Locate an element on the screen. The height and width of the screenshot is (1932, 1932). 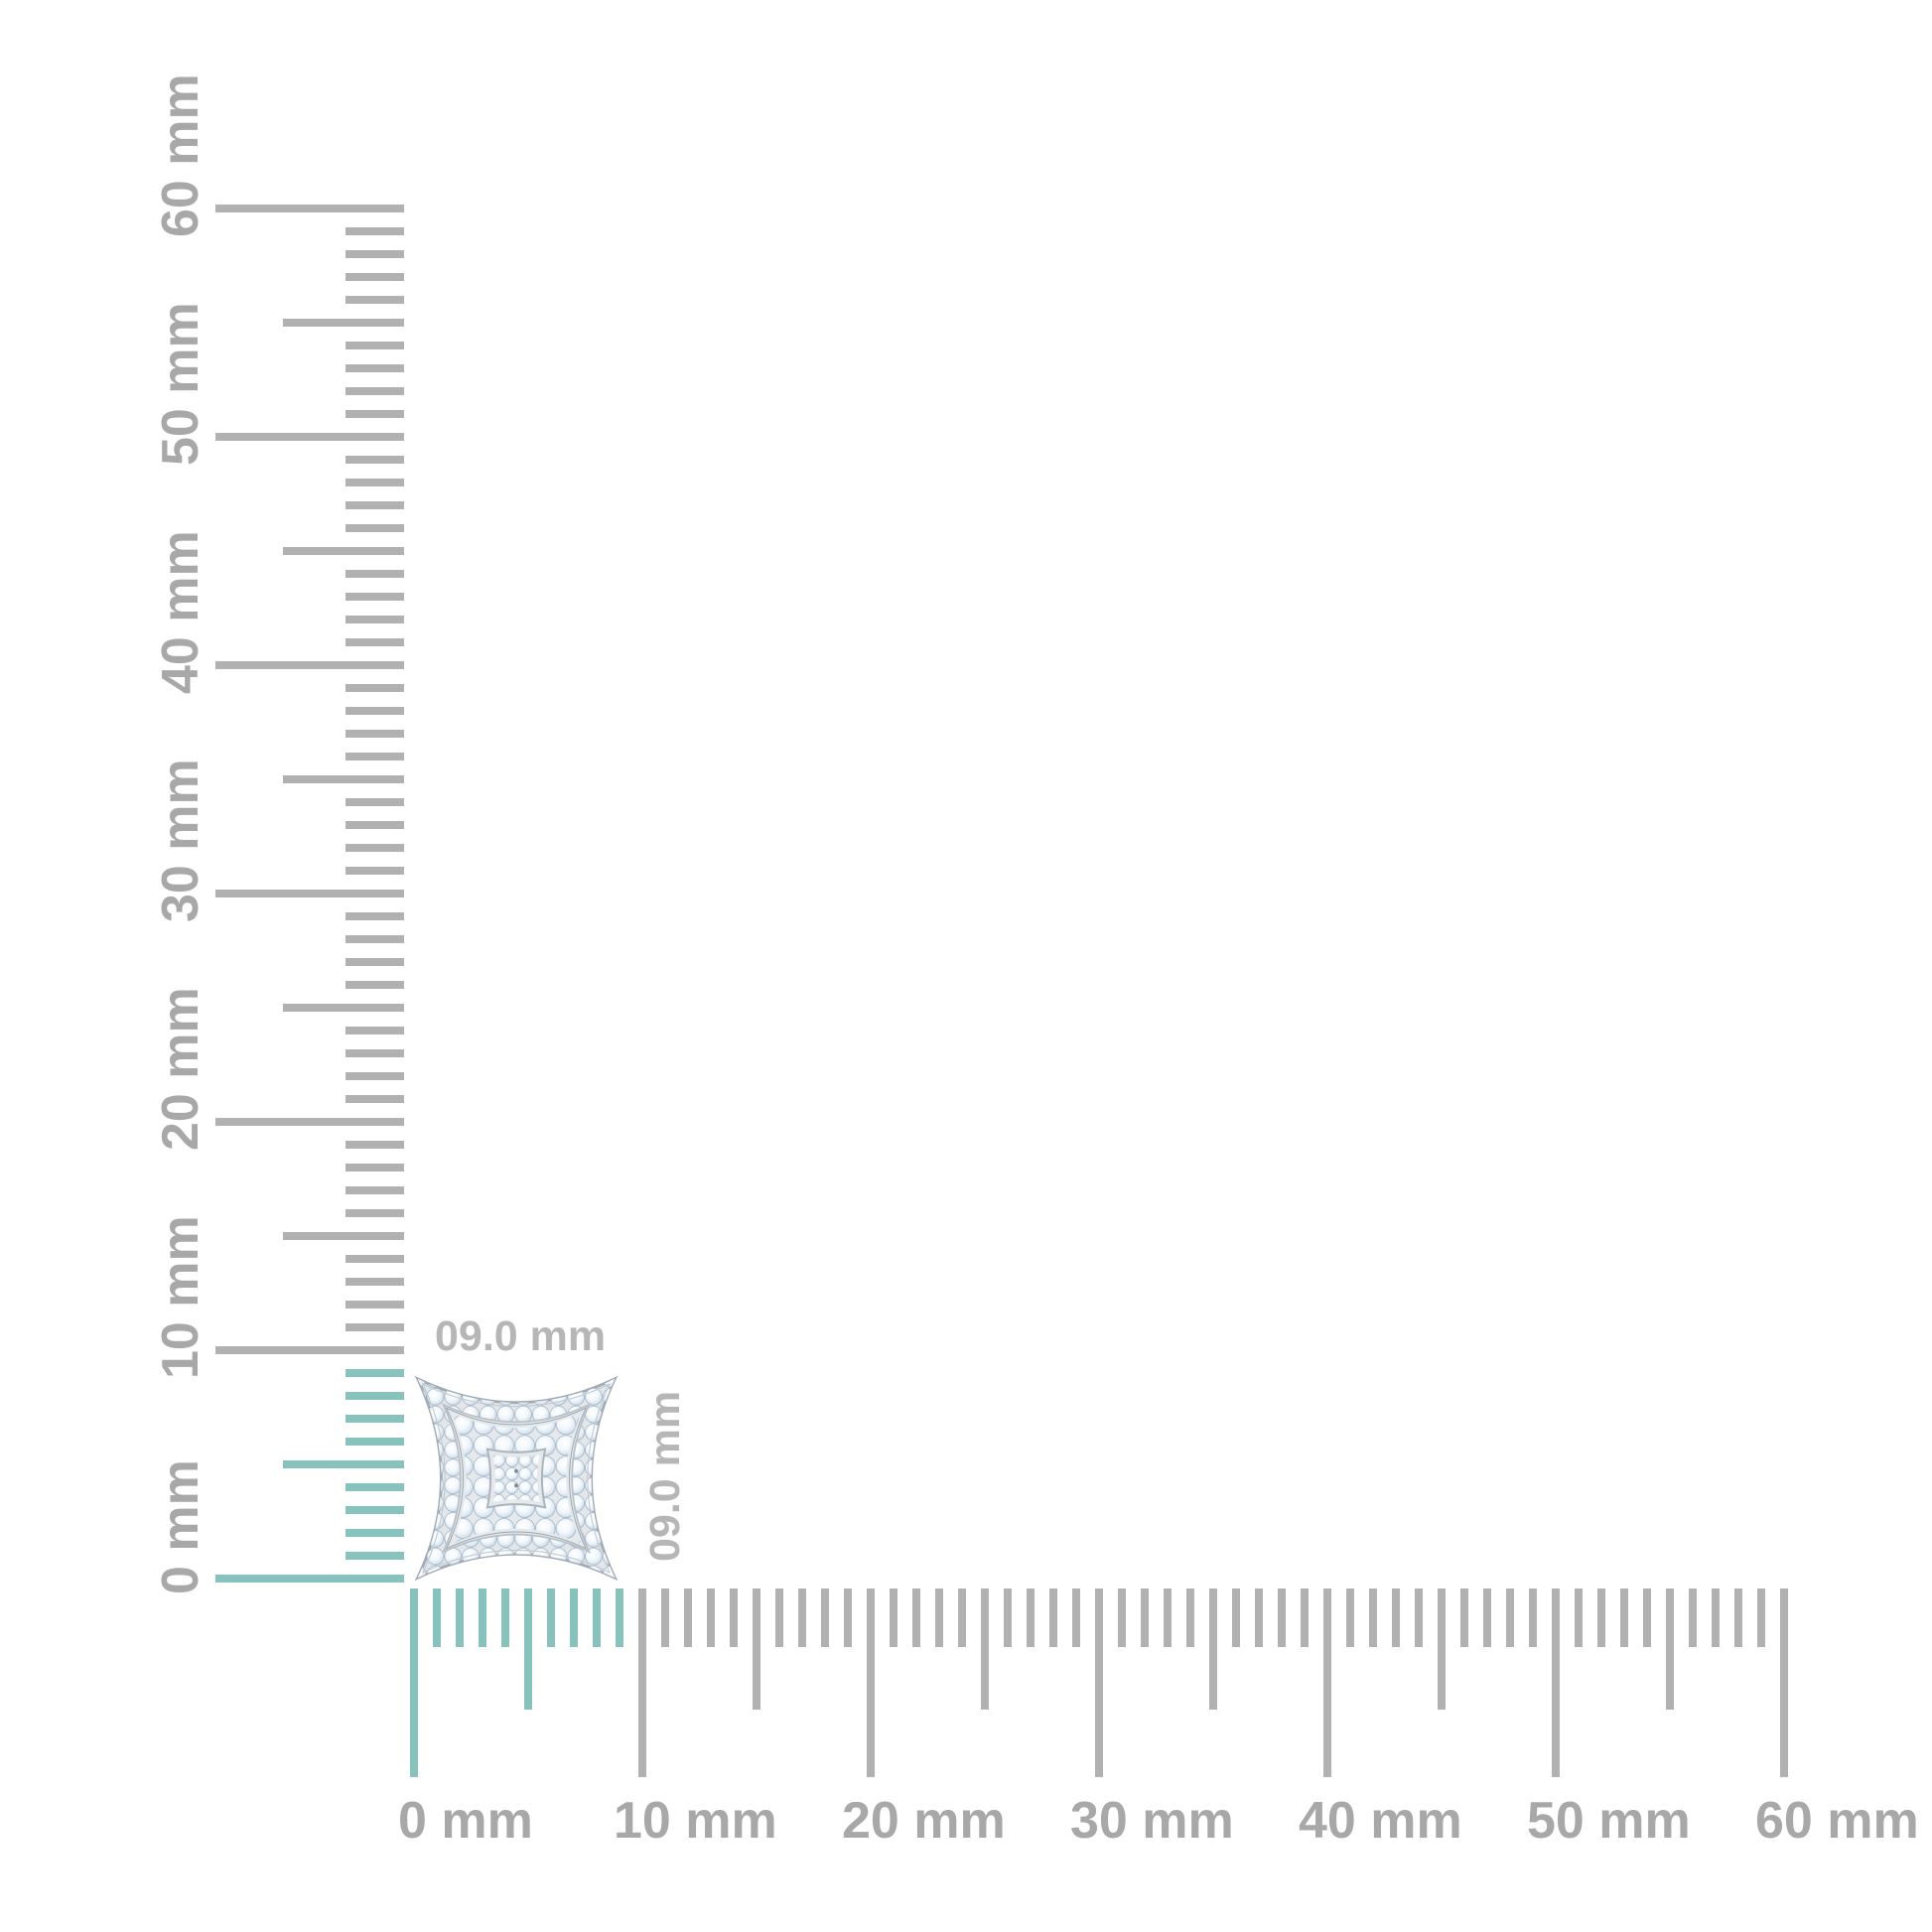
h-ruler-tick-24mm is located at coordinates (962, 1618).